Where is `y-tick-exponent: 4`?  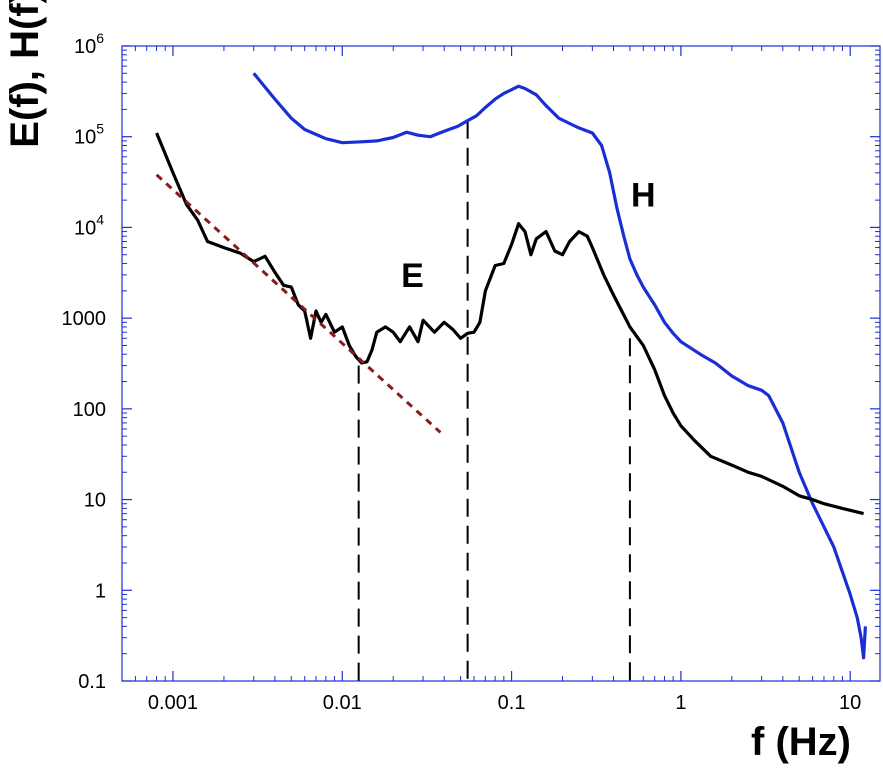
y-tick-exponent: 4 is located at coordinates (100, 219).